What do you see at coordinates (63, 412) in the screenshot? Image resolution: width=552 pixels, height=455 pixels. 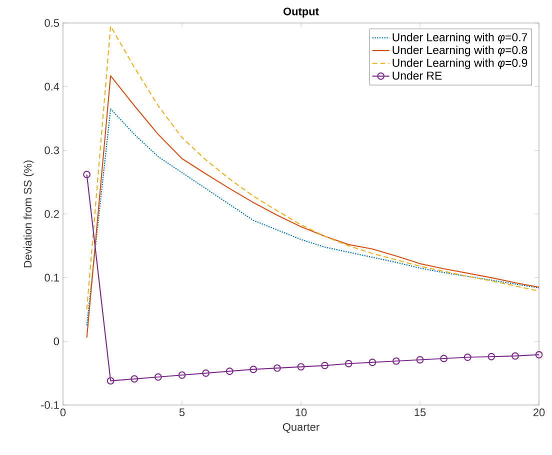 I see `x-tick-label: 0` at bounding box center [63, 412].